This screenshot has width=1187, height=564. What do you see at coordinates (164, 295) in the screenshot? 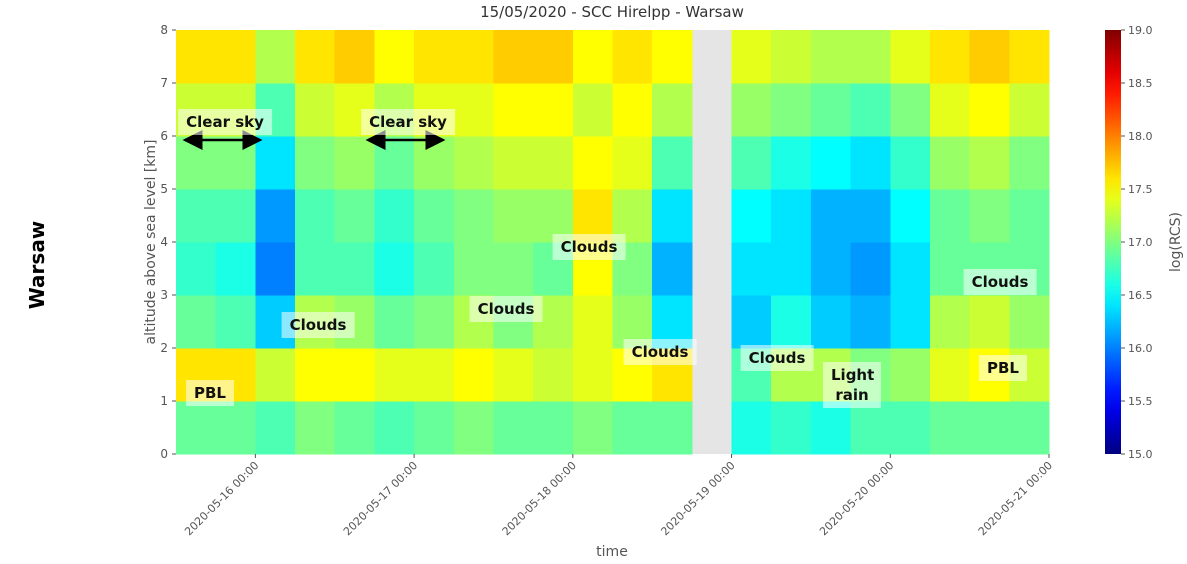
I see `y-tick-label: 3` at bounding box center [164, 295].